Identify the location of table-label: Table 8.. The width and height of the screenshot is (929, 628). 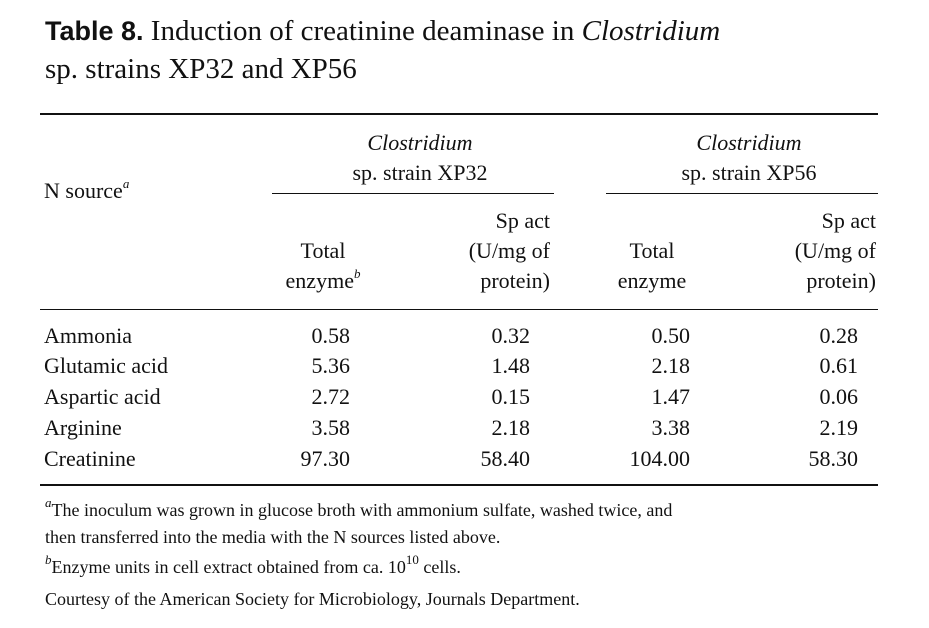
(94, 31).